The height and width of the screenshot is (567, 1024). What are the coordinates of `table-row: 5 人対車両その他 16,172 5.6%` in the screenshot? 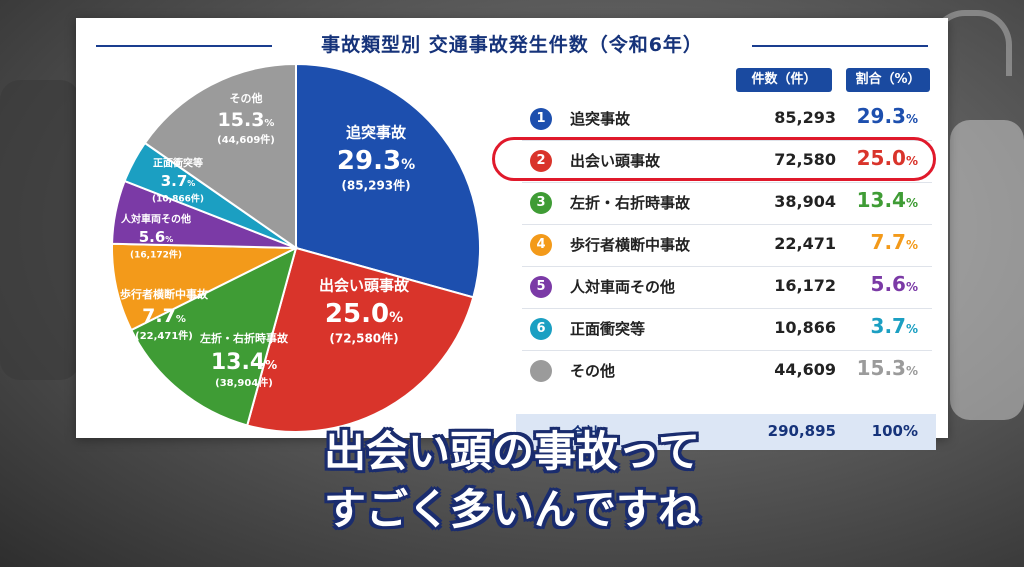 It's located at (726, 287).